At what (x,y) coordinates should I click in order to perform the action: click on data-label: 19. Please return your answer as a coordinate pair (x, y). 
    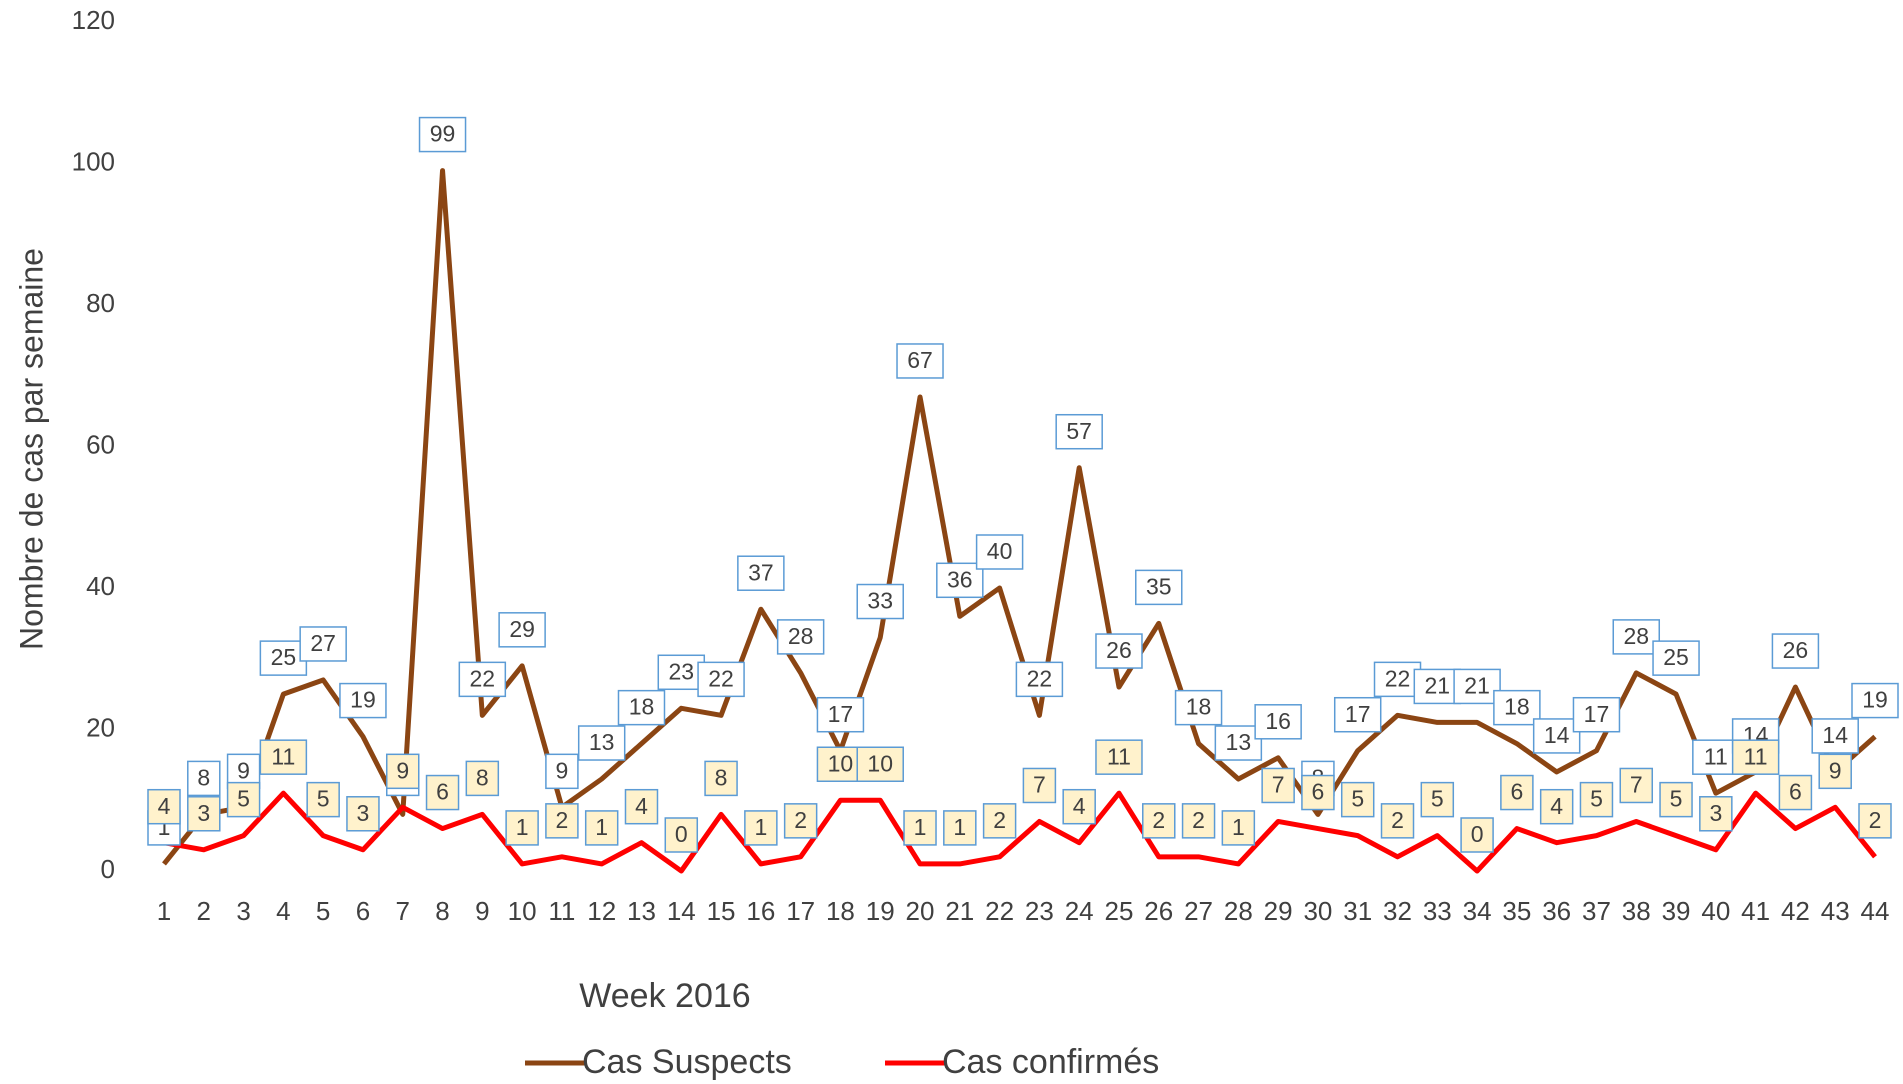
    Looking at the image, I should click on (1875, 700).